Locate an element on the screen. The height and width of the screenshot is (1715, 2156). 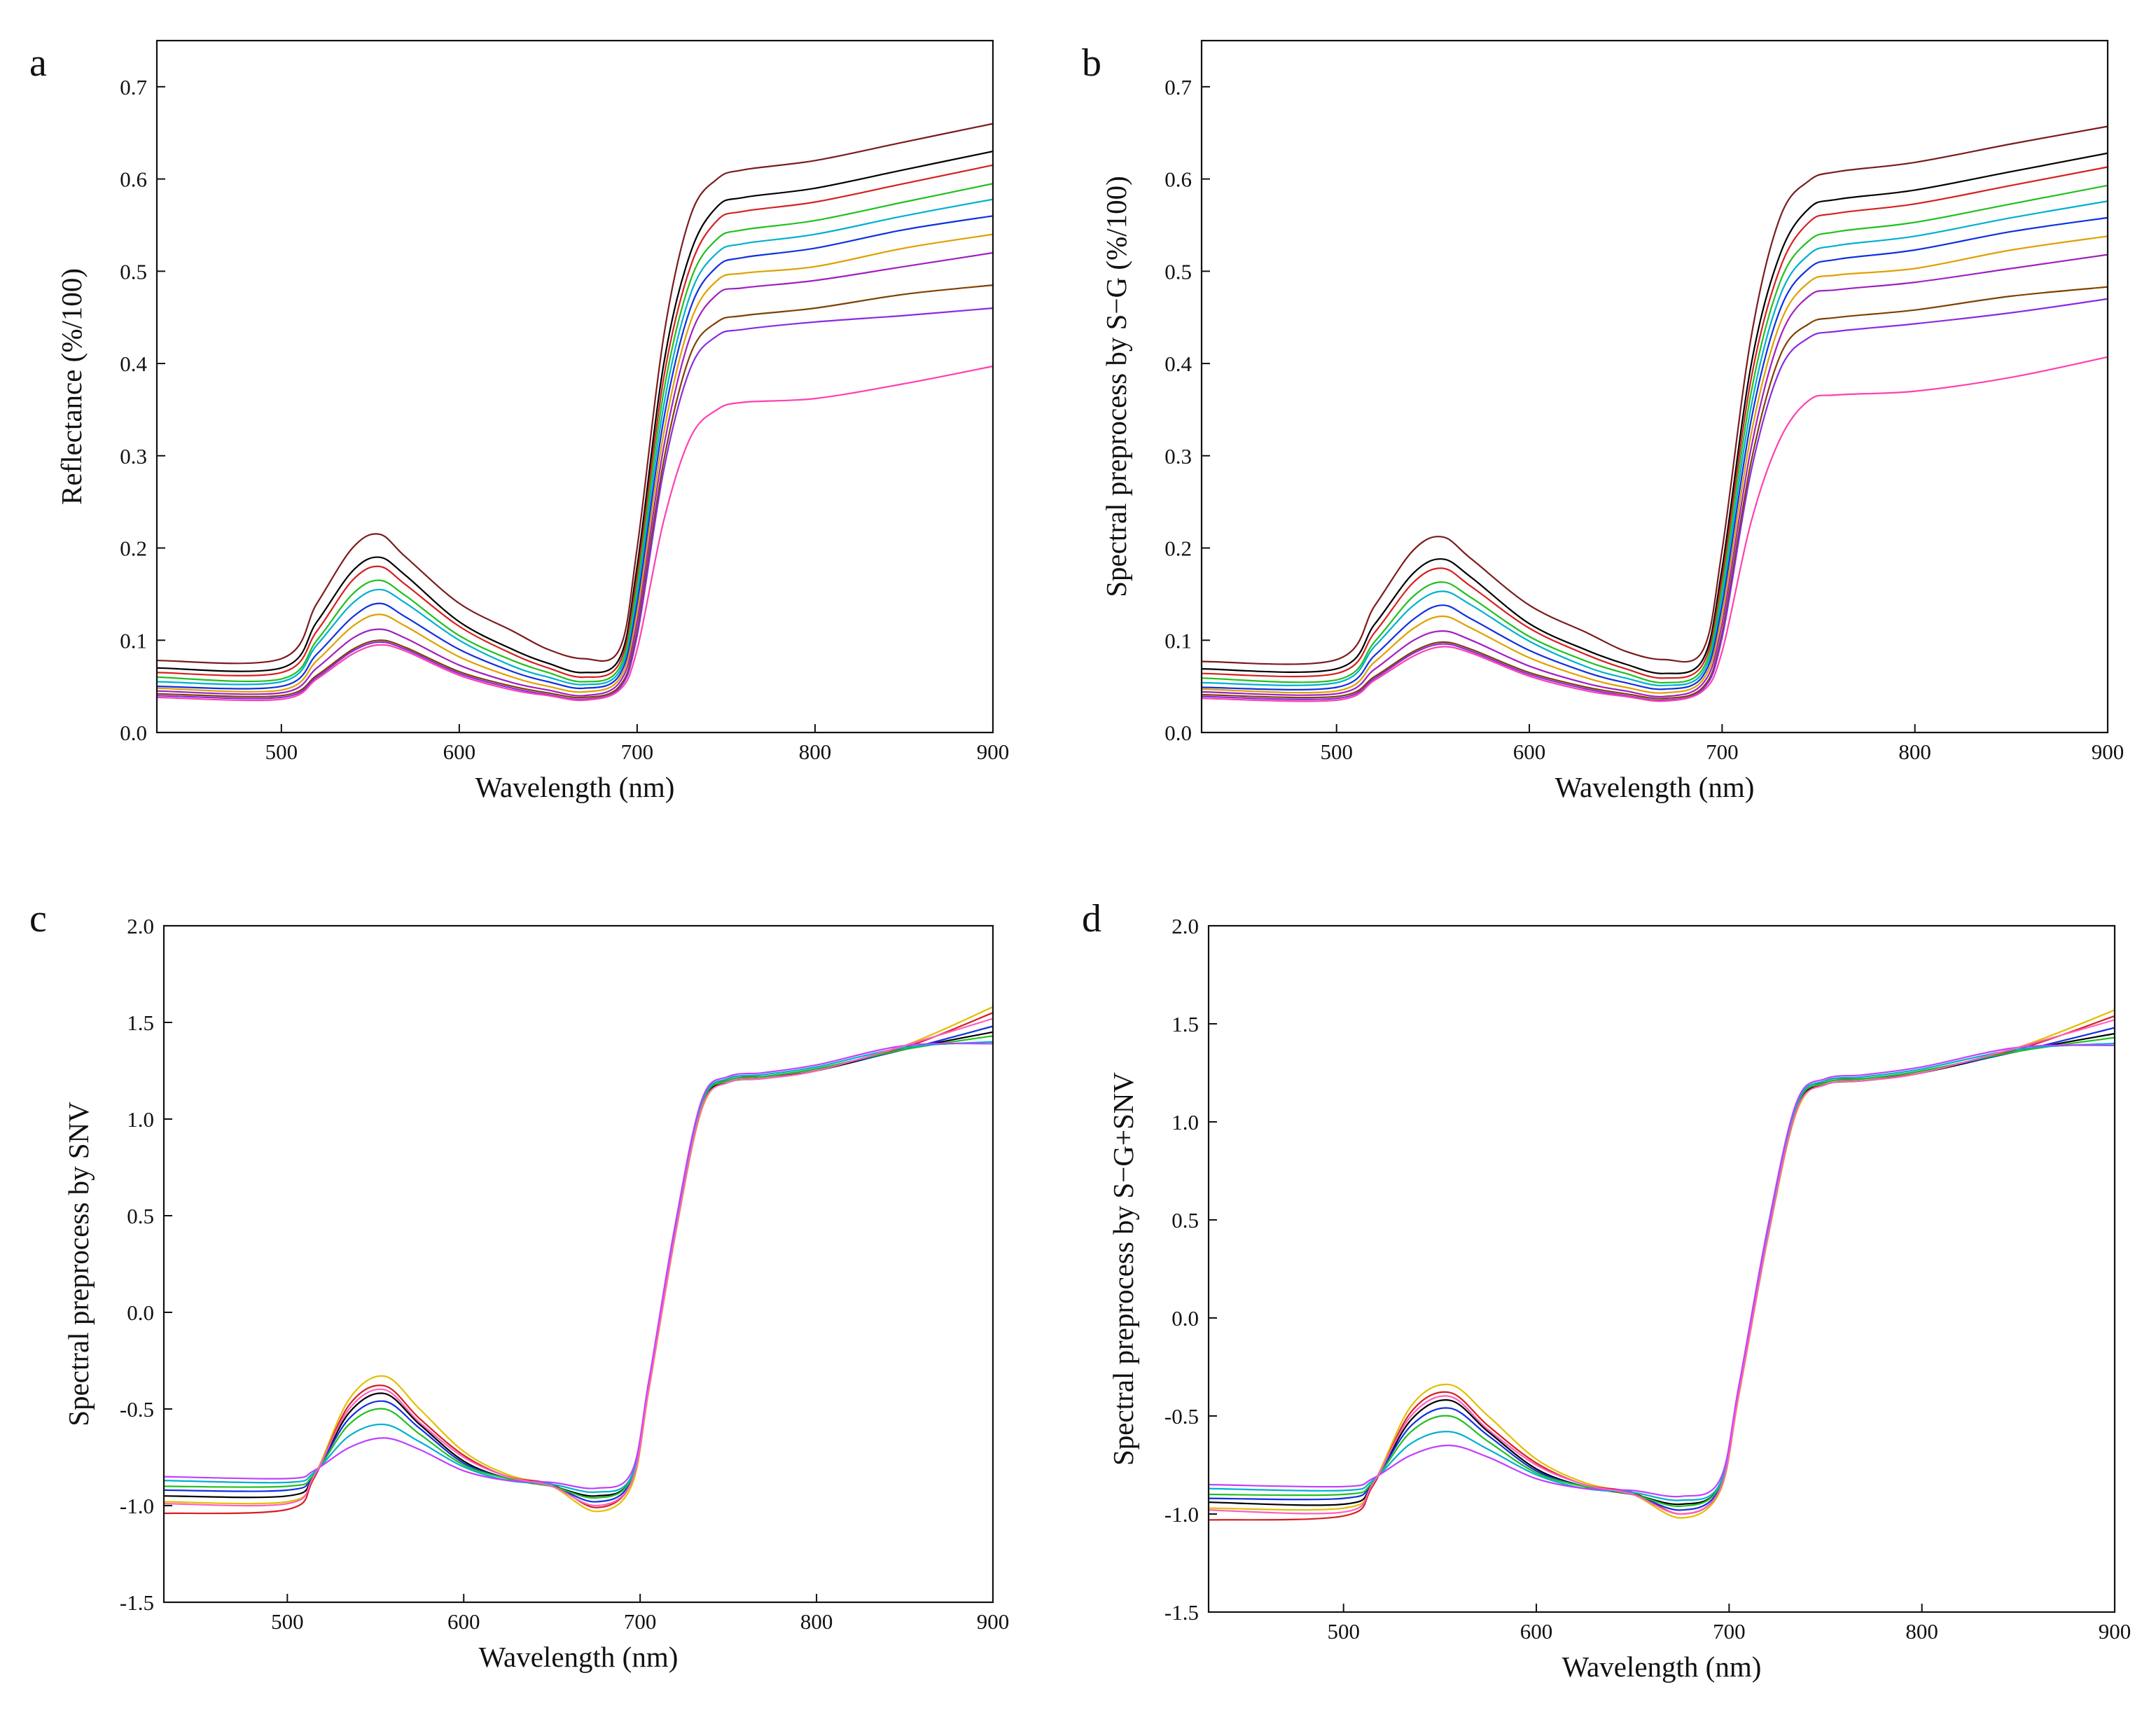
y-tick-label: 0.4 is located at coordinates (133, 364).